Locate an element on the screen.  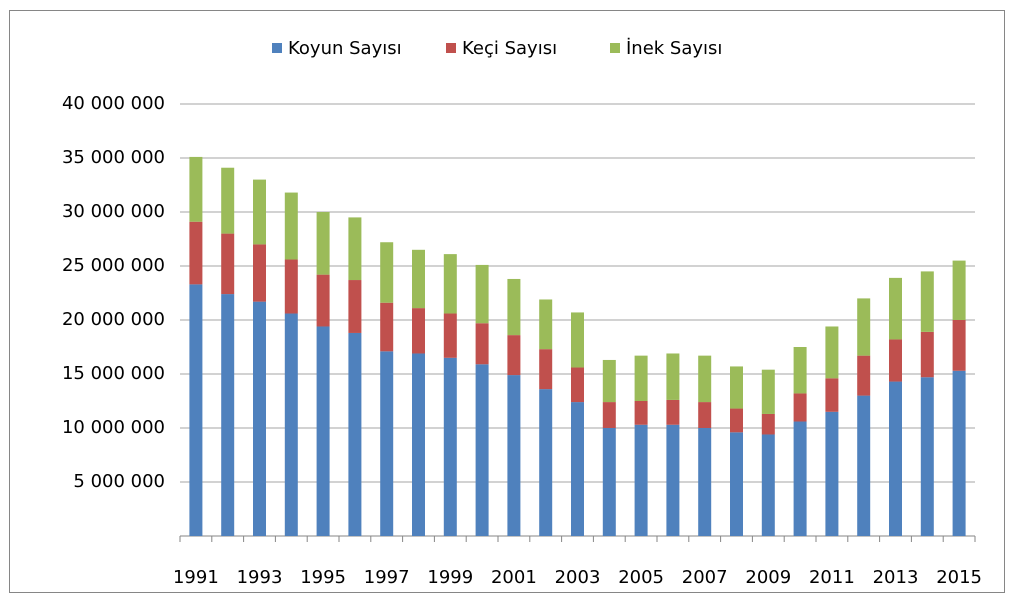
x-tick-label: 2005 is located at coordinates (641, 577).